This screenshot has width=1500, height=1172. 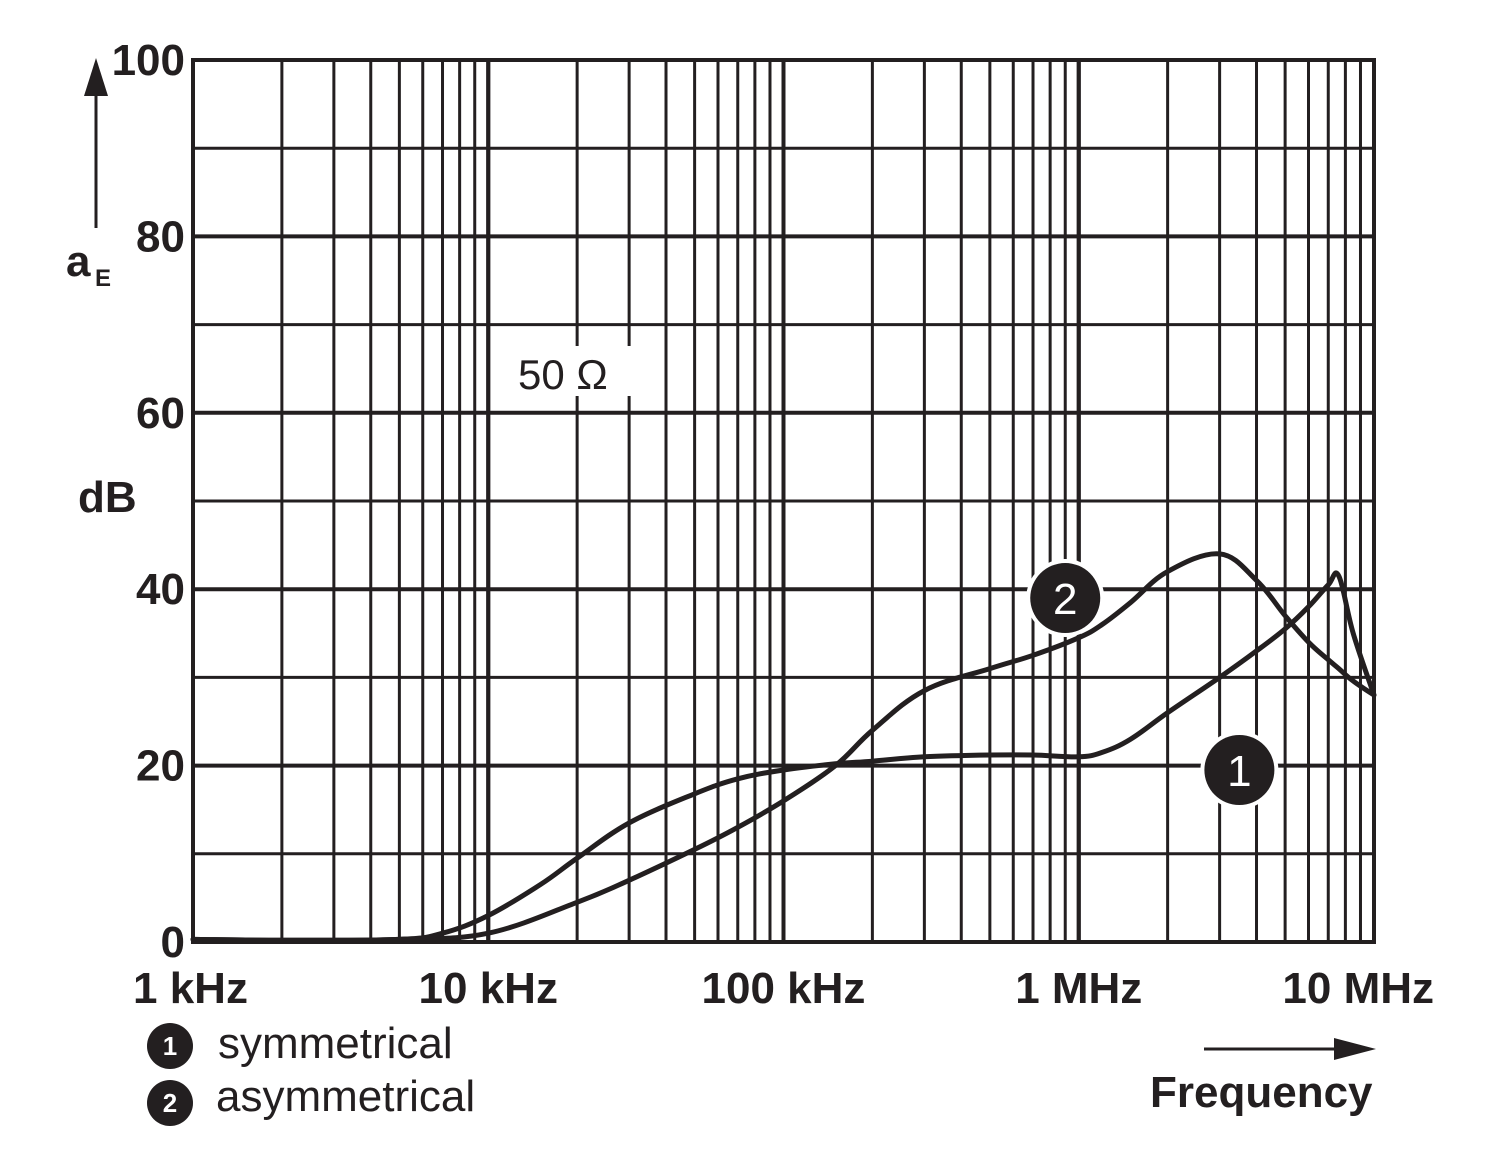 What do you see at coordinates (345, 1096) in the screenshot?
I see `legend-label-asymmetrical: asymmetrical` at bounding box center [345, 1096].